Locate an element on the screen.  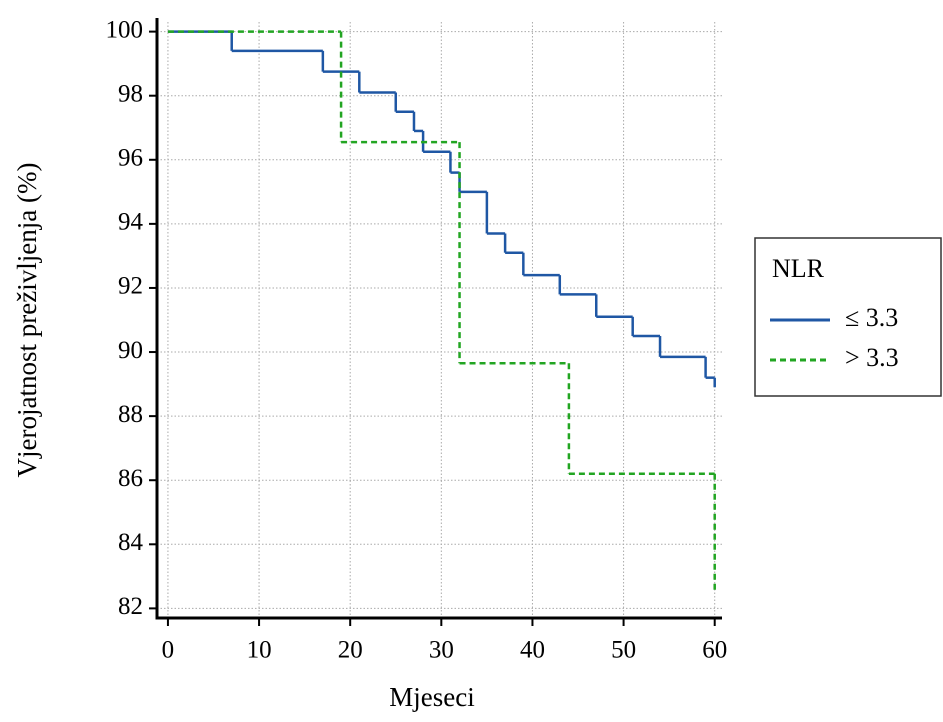
x-axis-label: Mjeseci is located at coordinates (431, 697).